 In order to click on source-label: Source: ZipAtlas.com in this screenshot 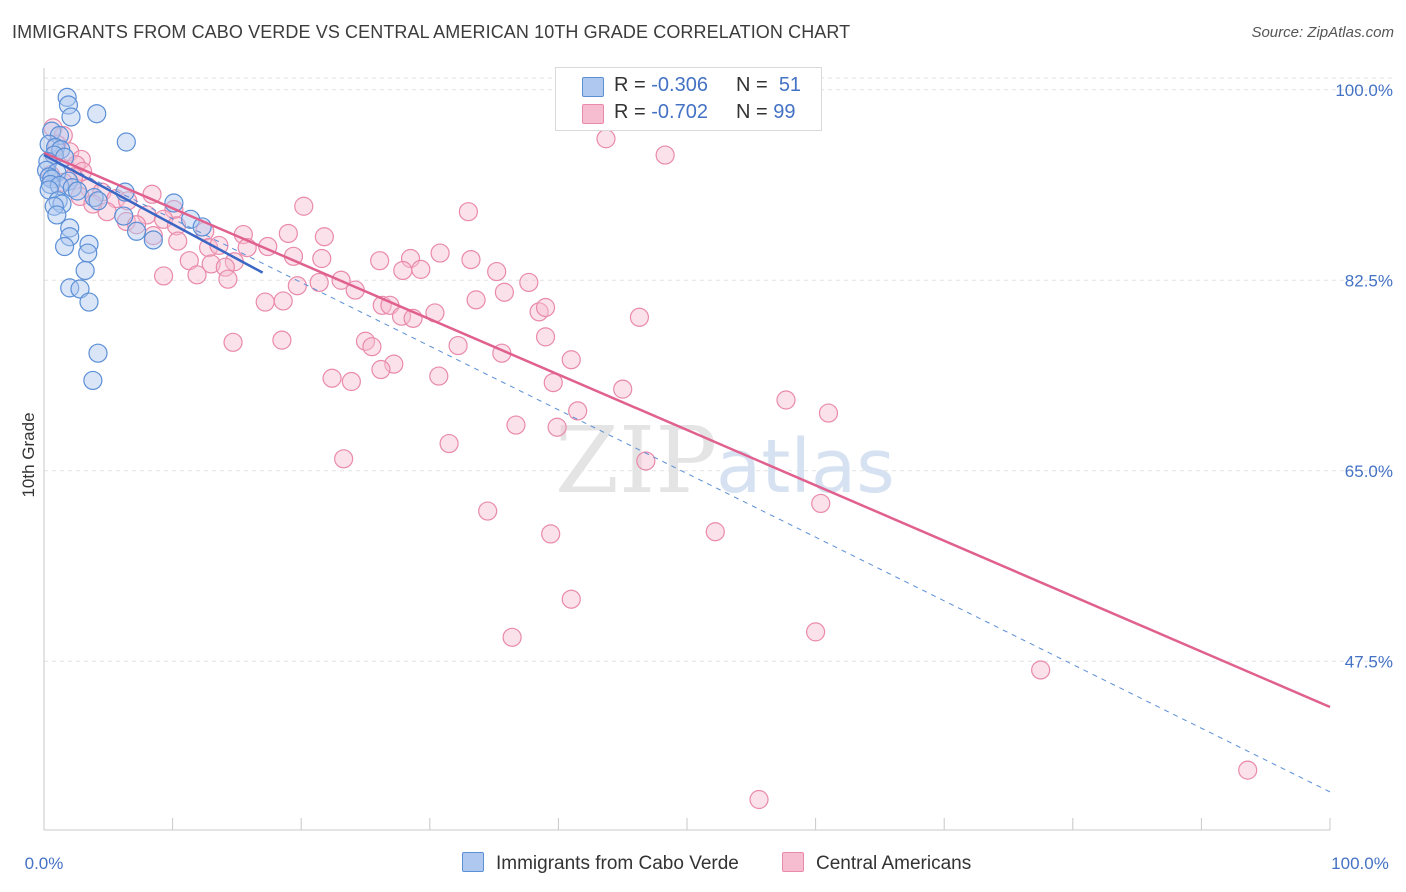, I will do `click(1322, 32)`.